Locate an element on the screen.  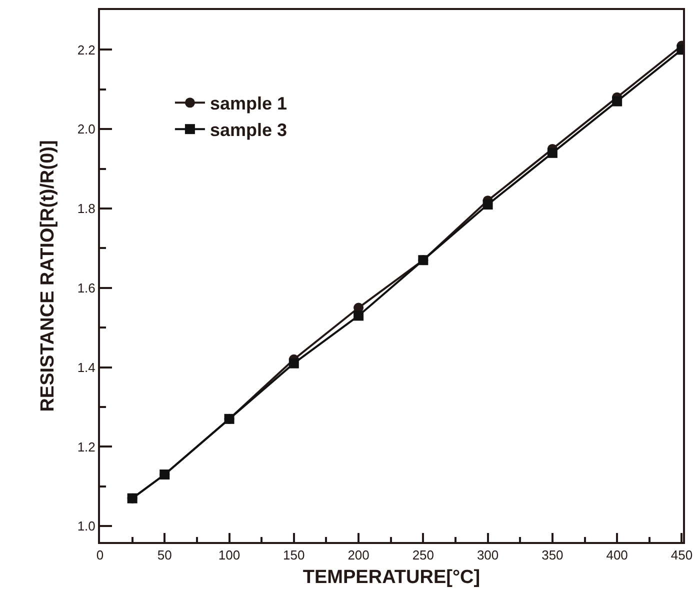
x-tick-label: 400 is located at coordinates (617, 555).